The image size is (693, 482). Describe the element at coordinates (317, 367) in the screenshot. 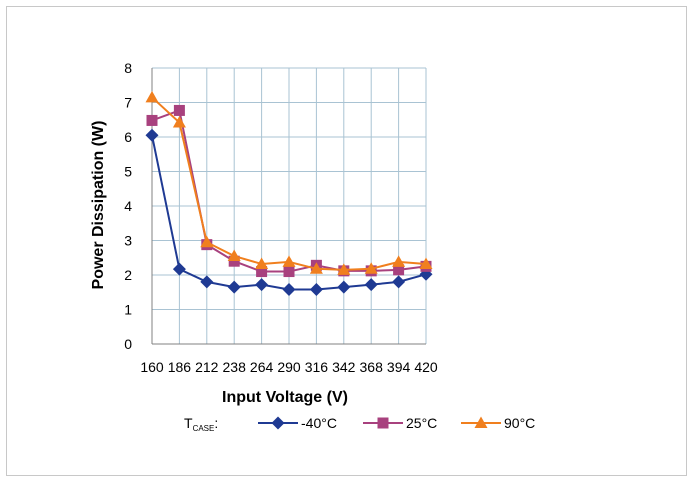

I see `x-tick-label: 316` at that location.